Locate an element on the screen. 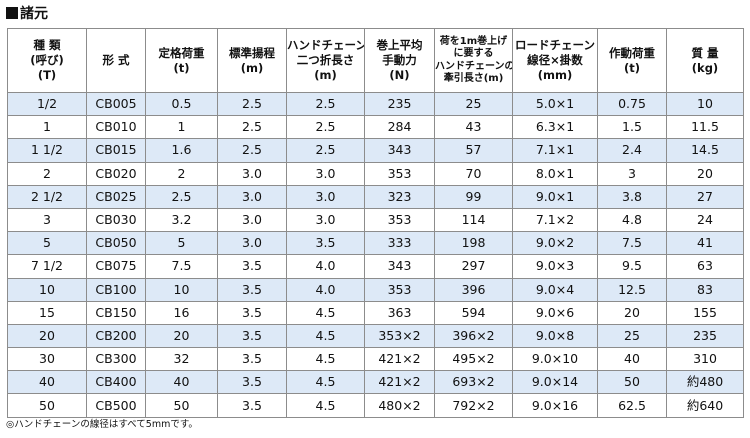 The width and height of the screenshot is (750, 438). cell-model: CB300 is located at coordinates (116, 359).